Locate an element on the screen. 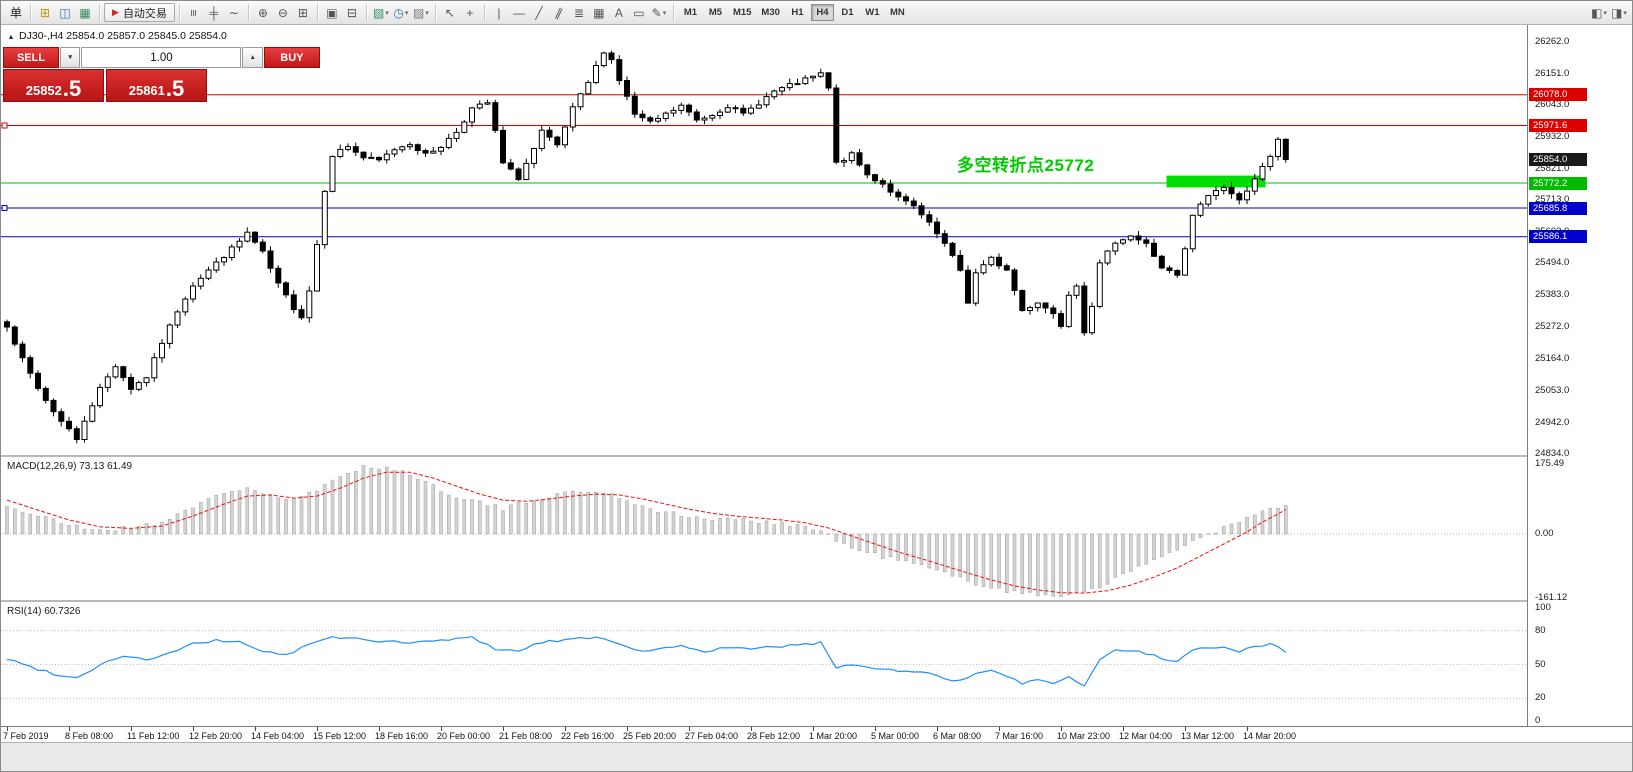 The width and height of the screenshot is (1633, 772). buy-price: 25861 .5 is located at coordinates (156, 85).